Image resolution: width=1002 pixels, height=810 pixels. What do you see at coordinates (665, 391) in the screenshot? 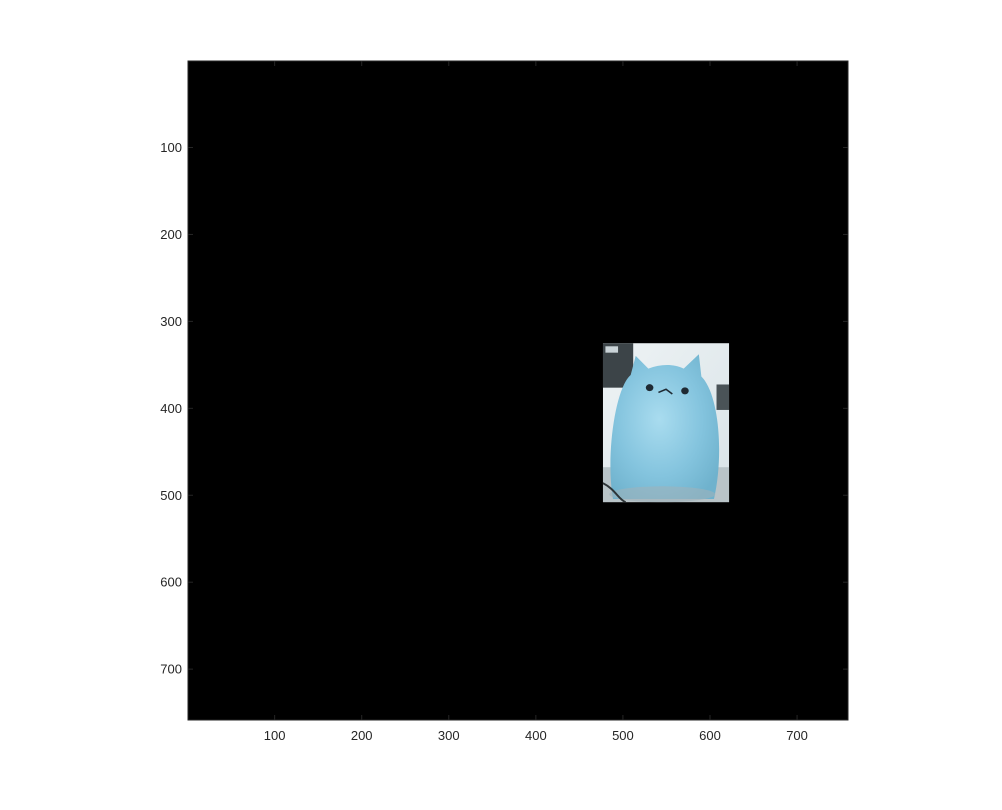
I see `cat-mouth` at bounding box center [665, 391].